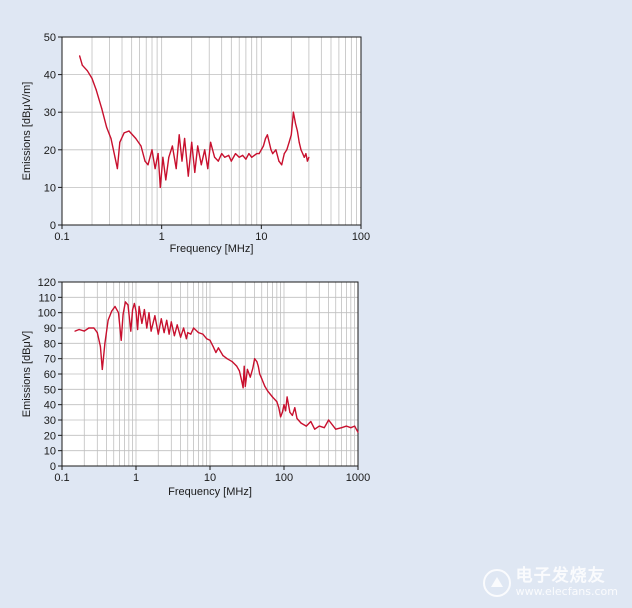 This screenshot has height=608, width=632. Describe the element at coordinates (50, 329) in the screenshot. I see `y-tick-label: 90` at that location.